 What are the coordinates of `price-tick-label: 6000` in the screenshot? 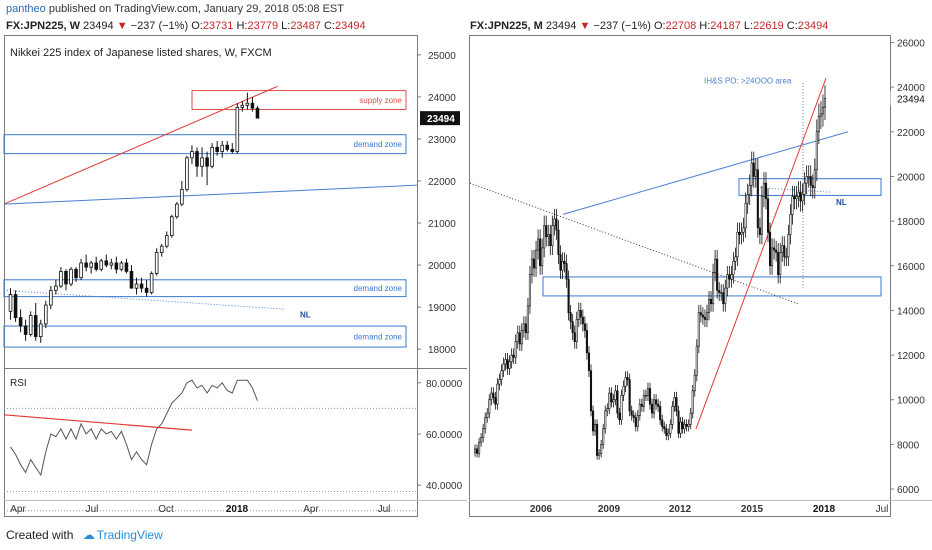 It's located at (908, 490).